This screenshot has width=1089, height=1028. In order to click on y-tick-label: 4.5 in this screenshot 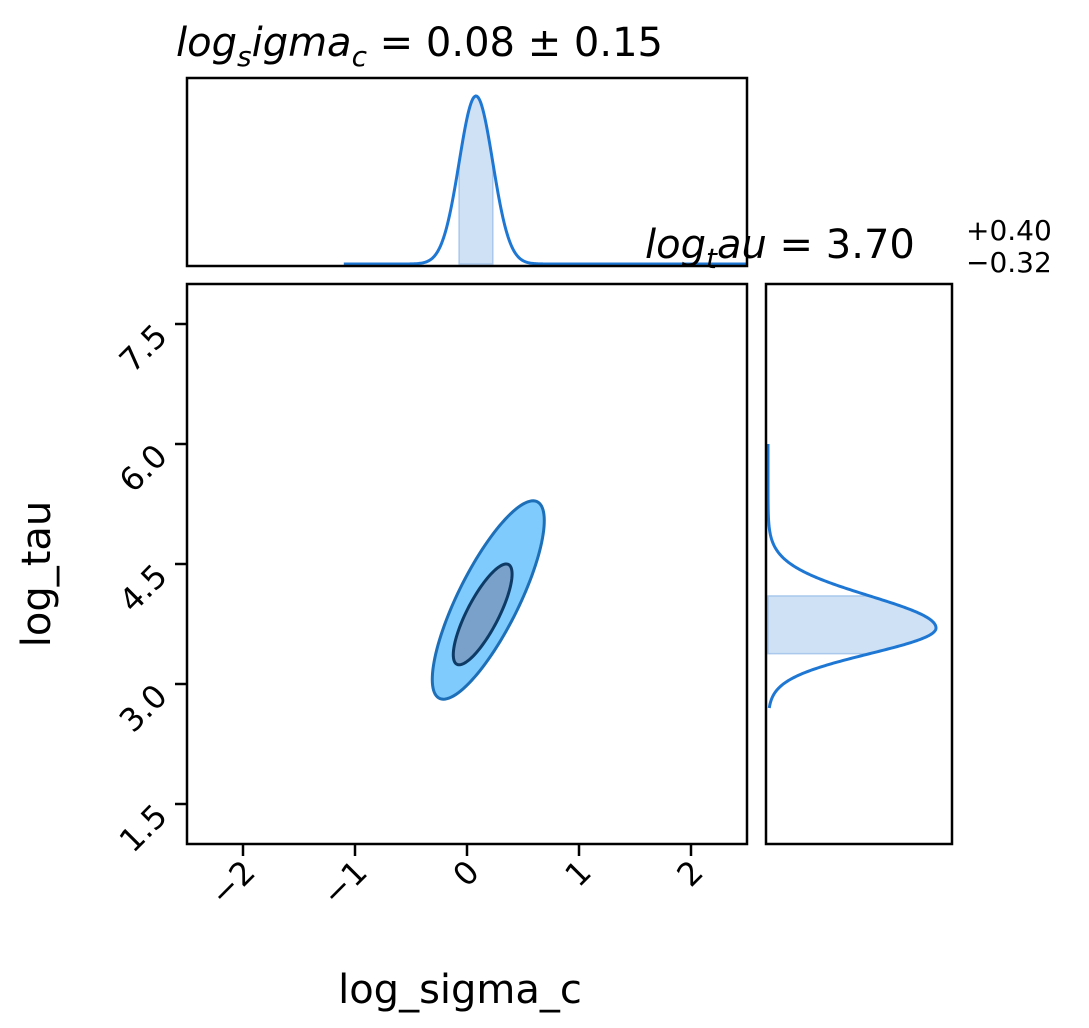, I will do `click(143, 588)`.